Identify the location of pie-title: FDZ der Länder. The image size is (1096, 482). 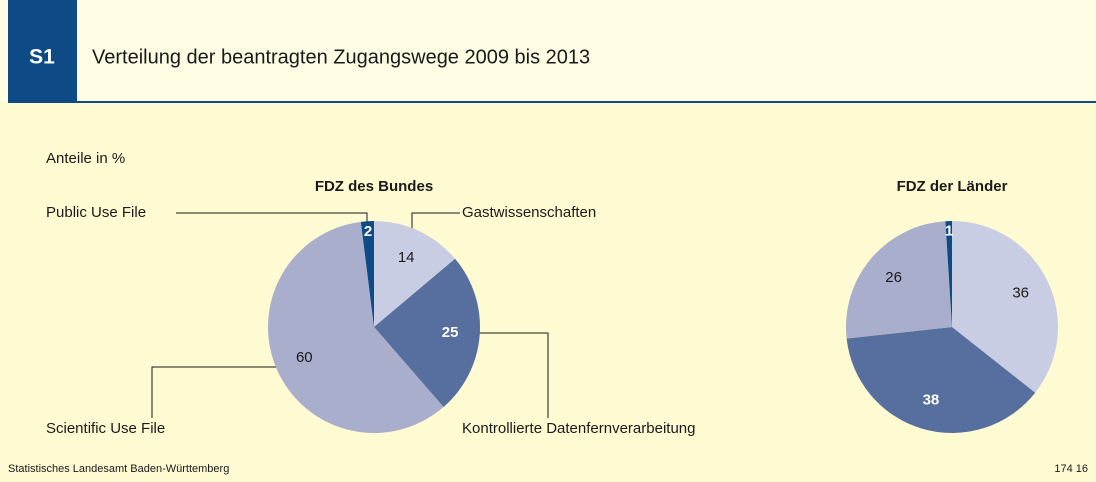
(952, 186).